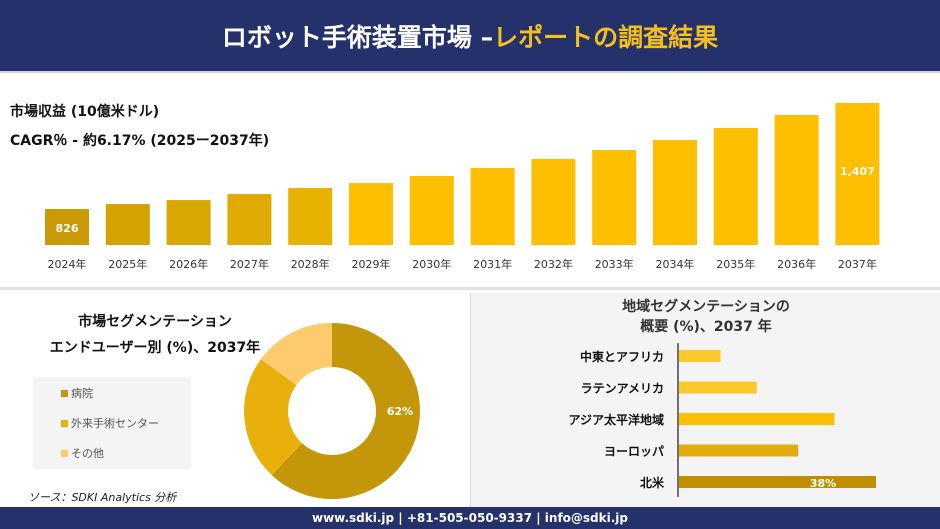  I want to click on end-user-title-1: 市場セグメンテーション, so click(155, 322).